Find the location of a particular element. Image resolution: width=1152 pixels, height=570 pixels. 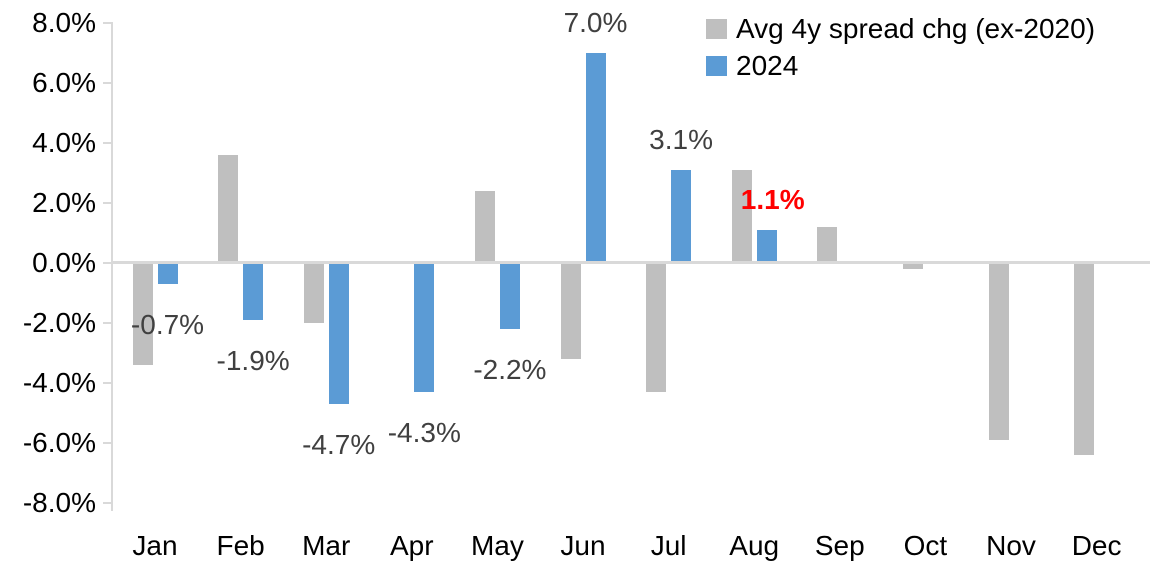

gray-square-icon is located at coordinates (716, 28).